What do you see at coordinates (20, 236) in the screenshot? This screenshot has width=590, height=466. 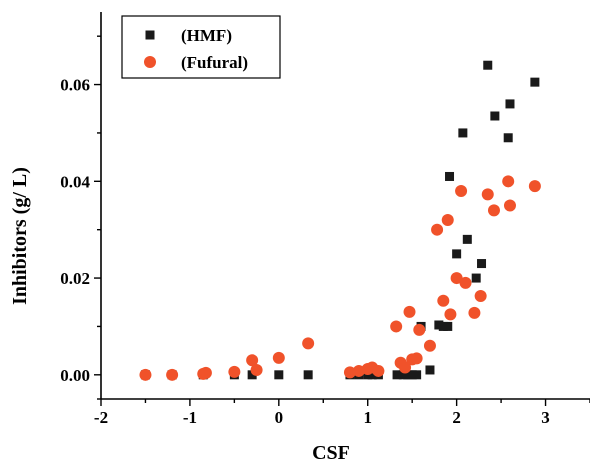 I see `y-axis-title: Inhibitors (g/ L)` at bounding box center [20, 236].